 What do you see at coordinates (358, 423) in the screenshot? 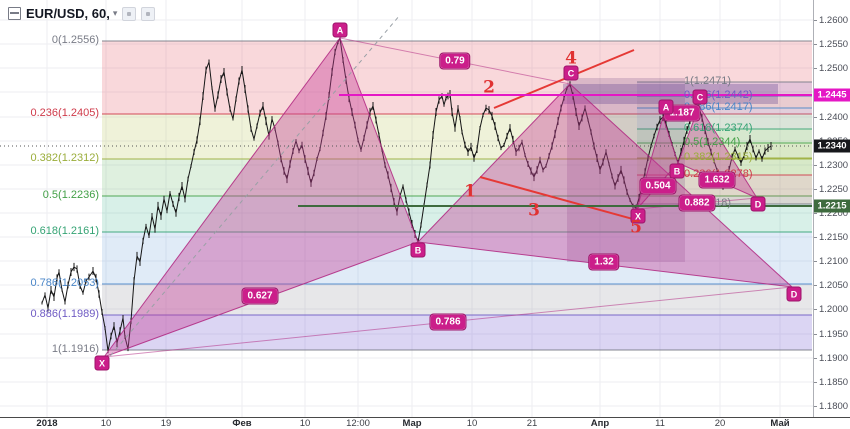
I see `time-tick-label: 12:00` at bounding box center [358, 423].